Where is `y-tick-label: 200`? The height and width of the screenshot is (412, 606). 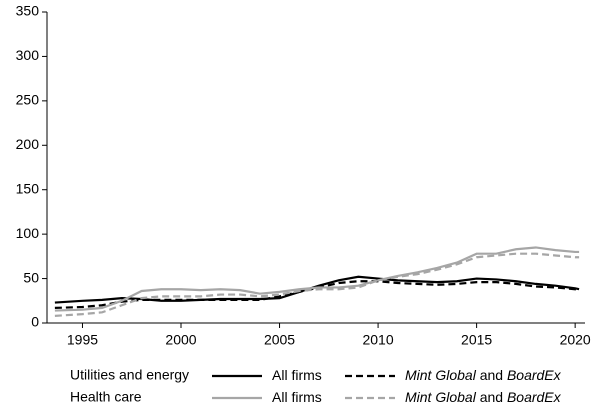
y-tick-label: 200 is located at coordinates (28, 144).